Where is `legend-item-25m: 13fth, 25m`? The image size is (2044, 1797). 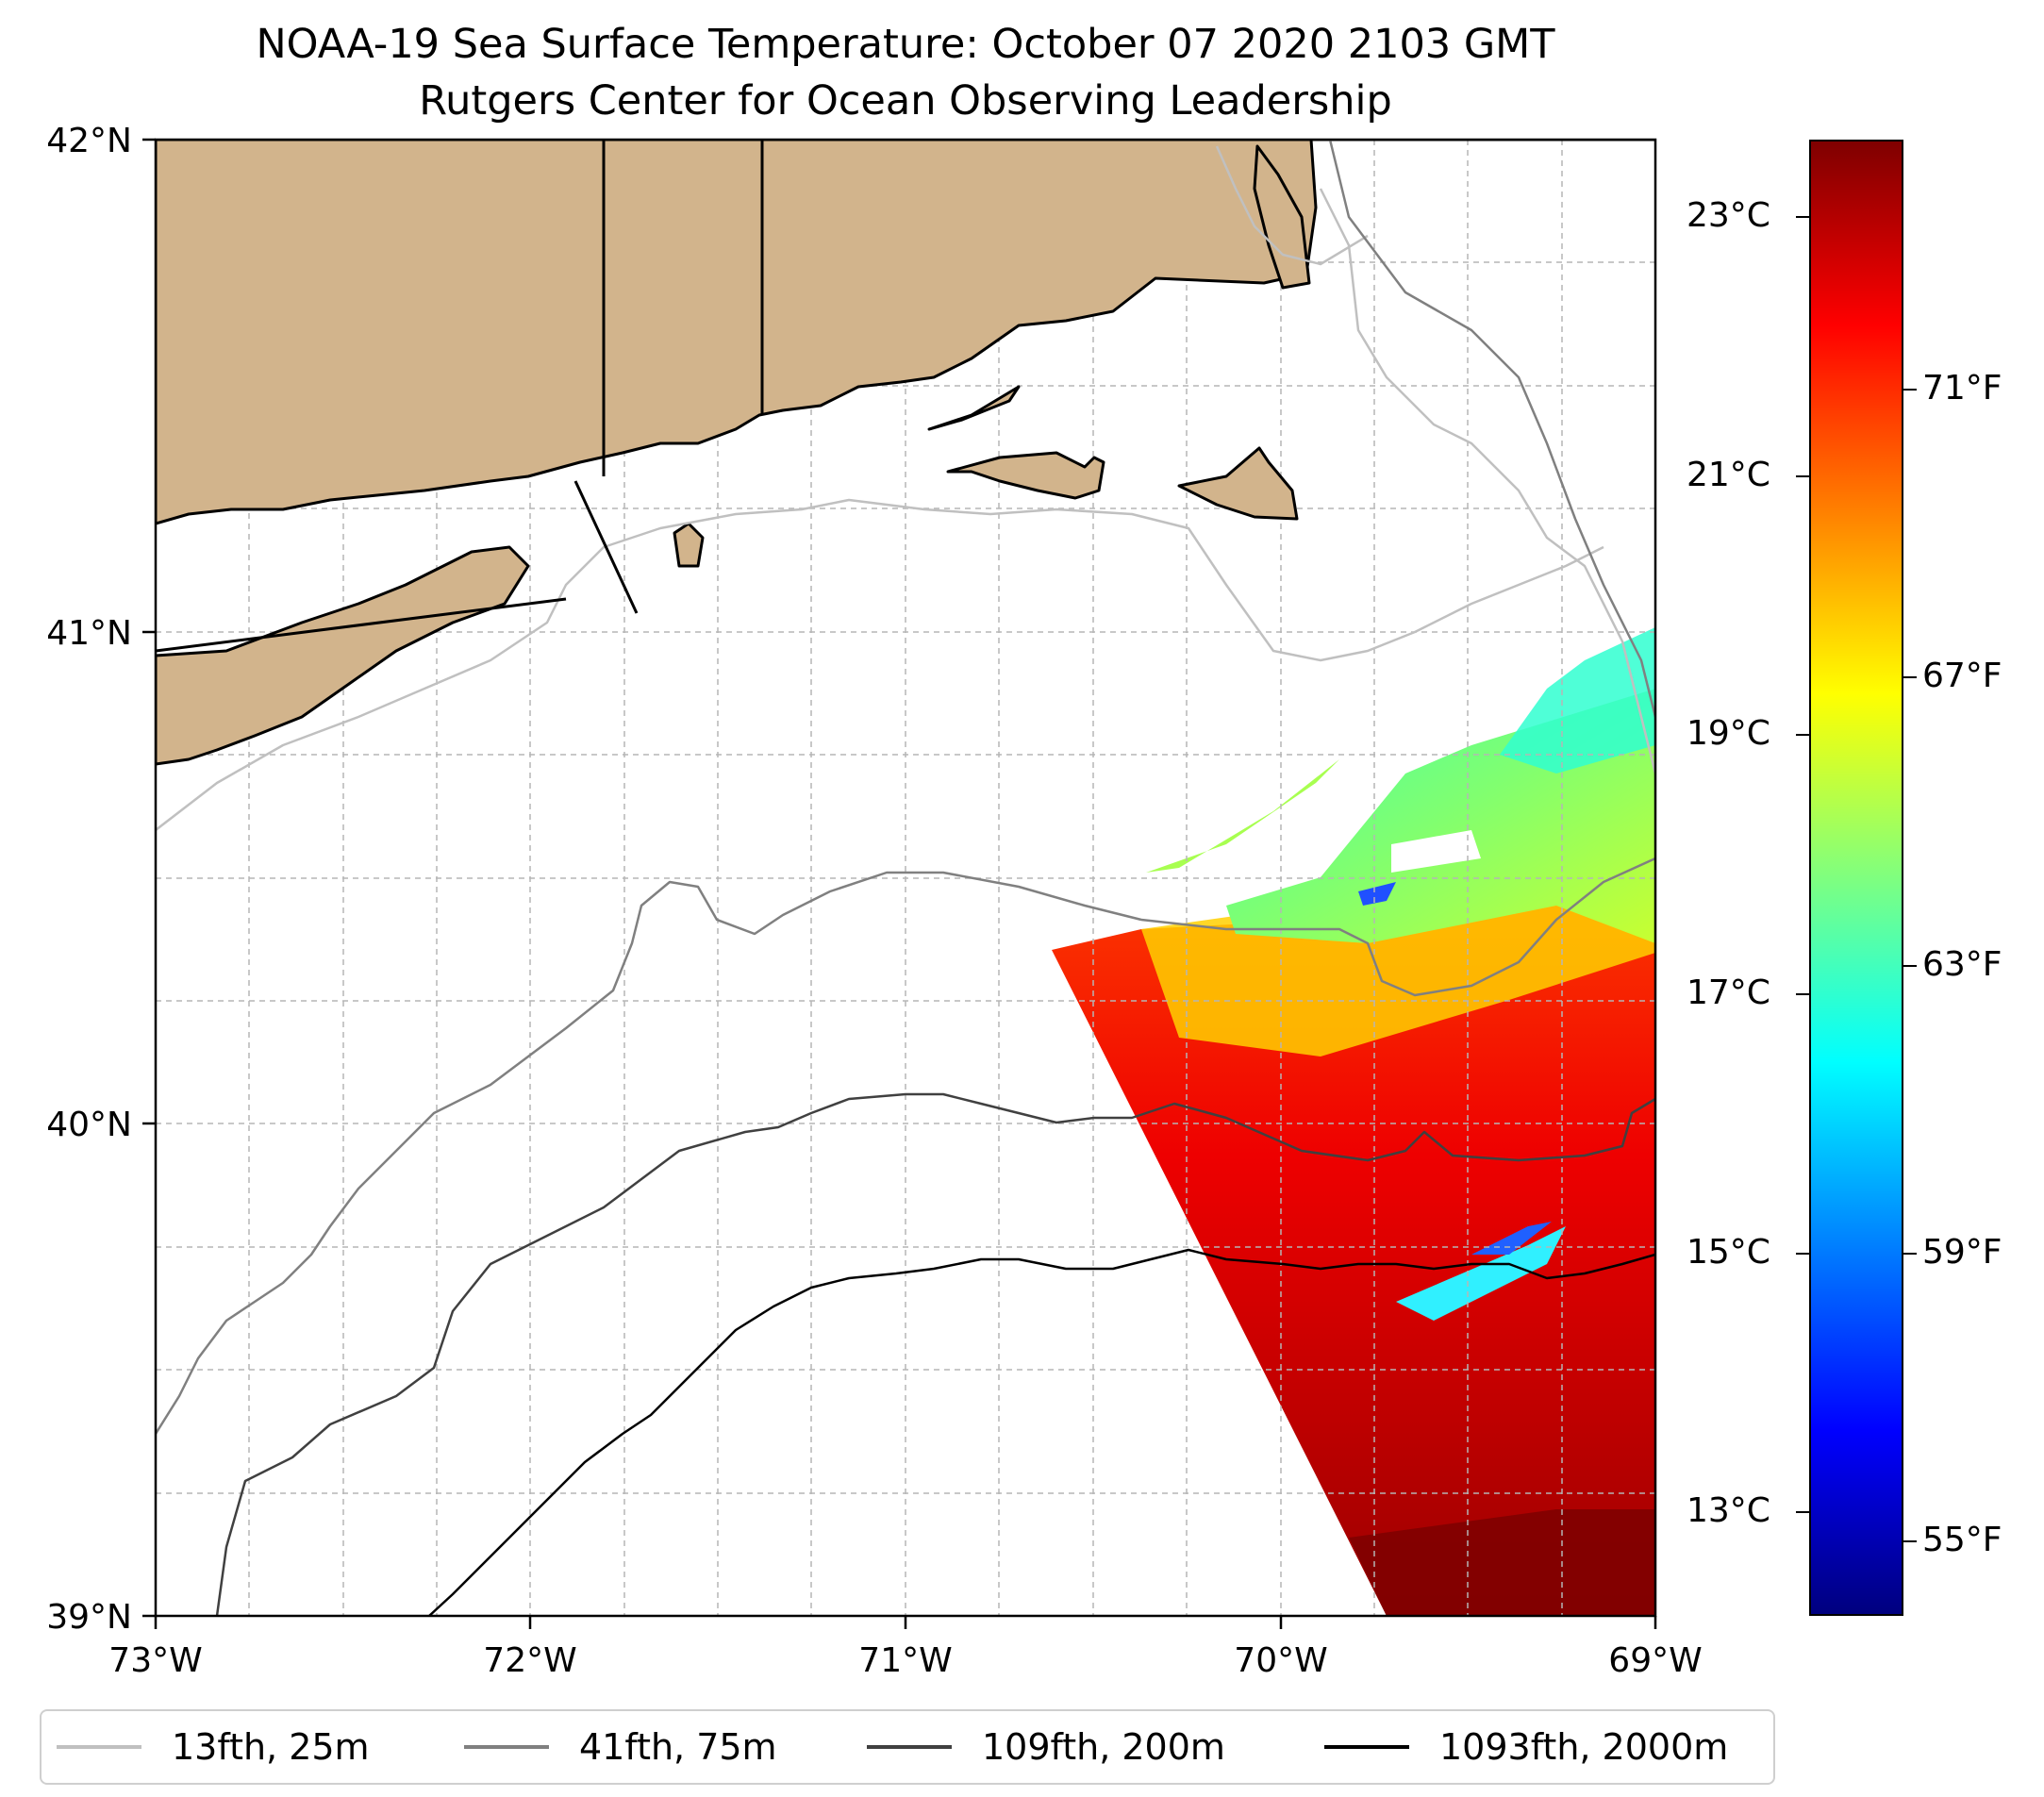
legend-item-25m: 13fth, 25m is located at coordinates (213, 1747).